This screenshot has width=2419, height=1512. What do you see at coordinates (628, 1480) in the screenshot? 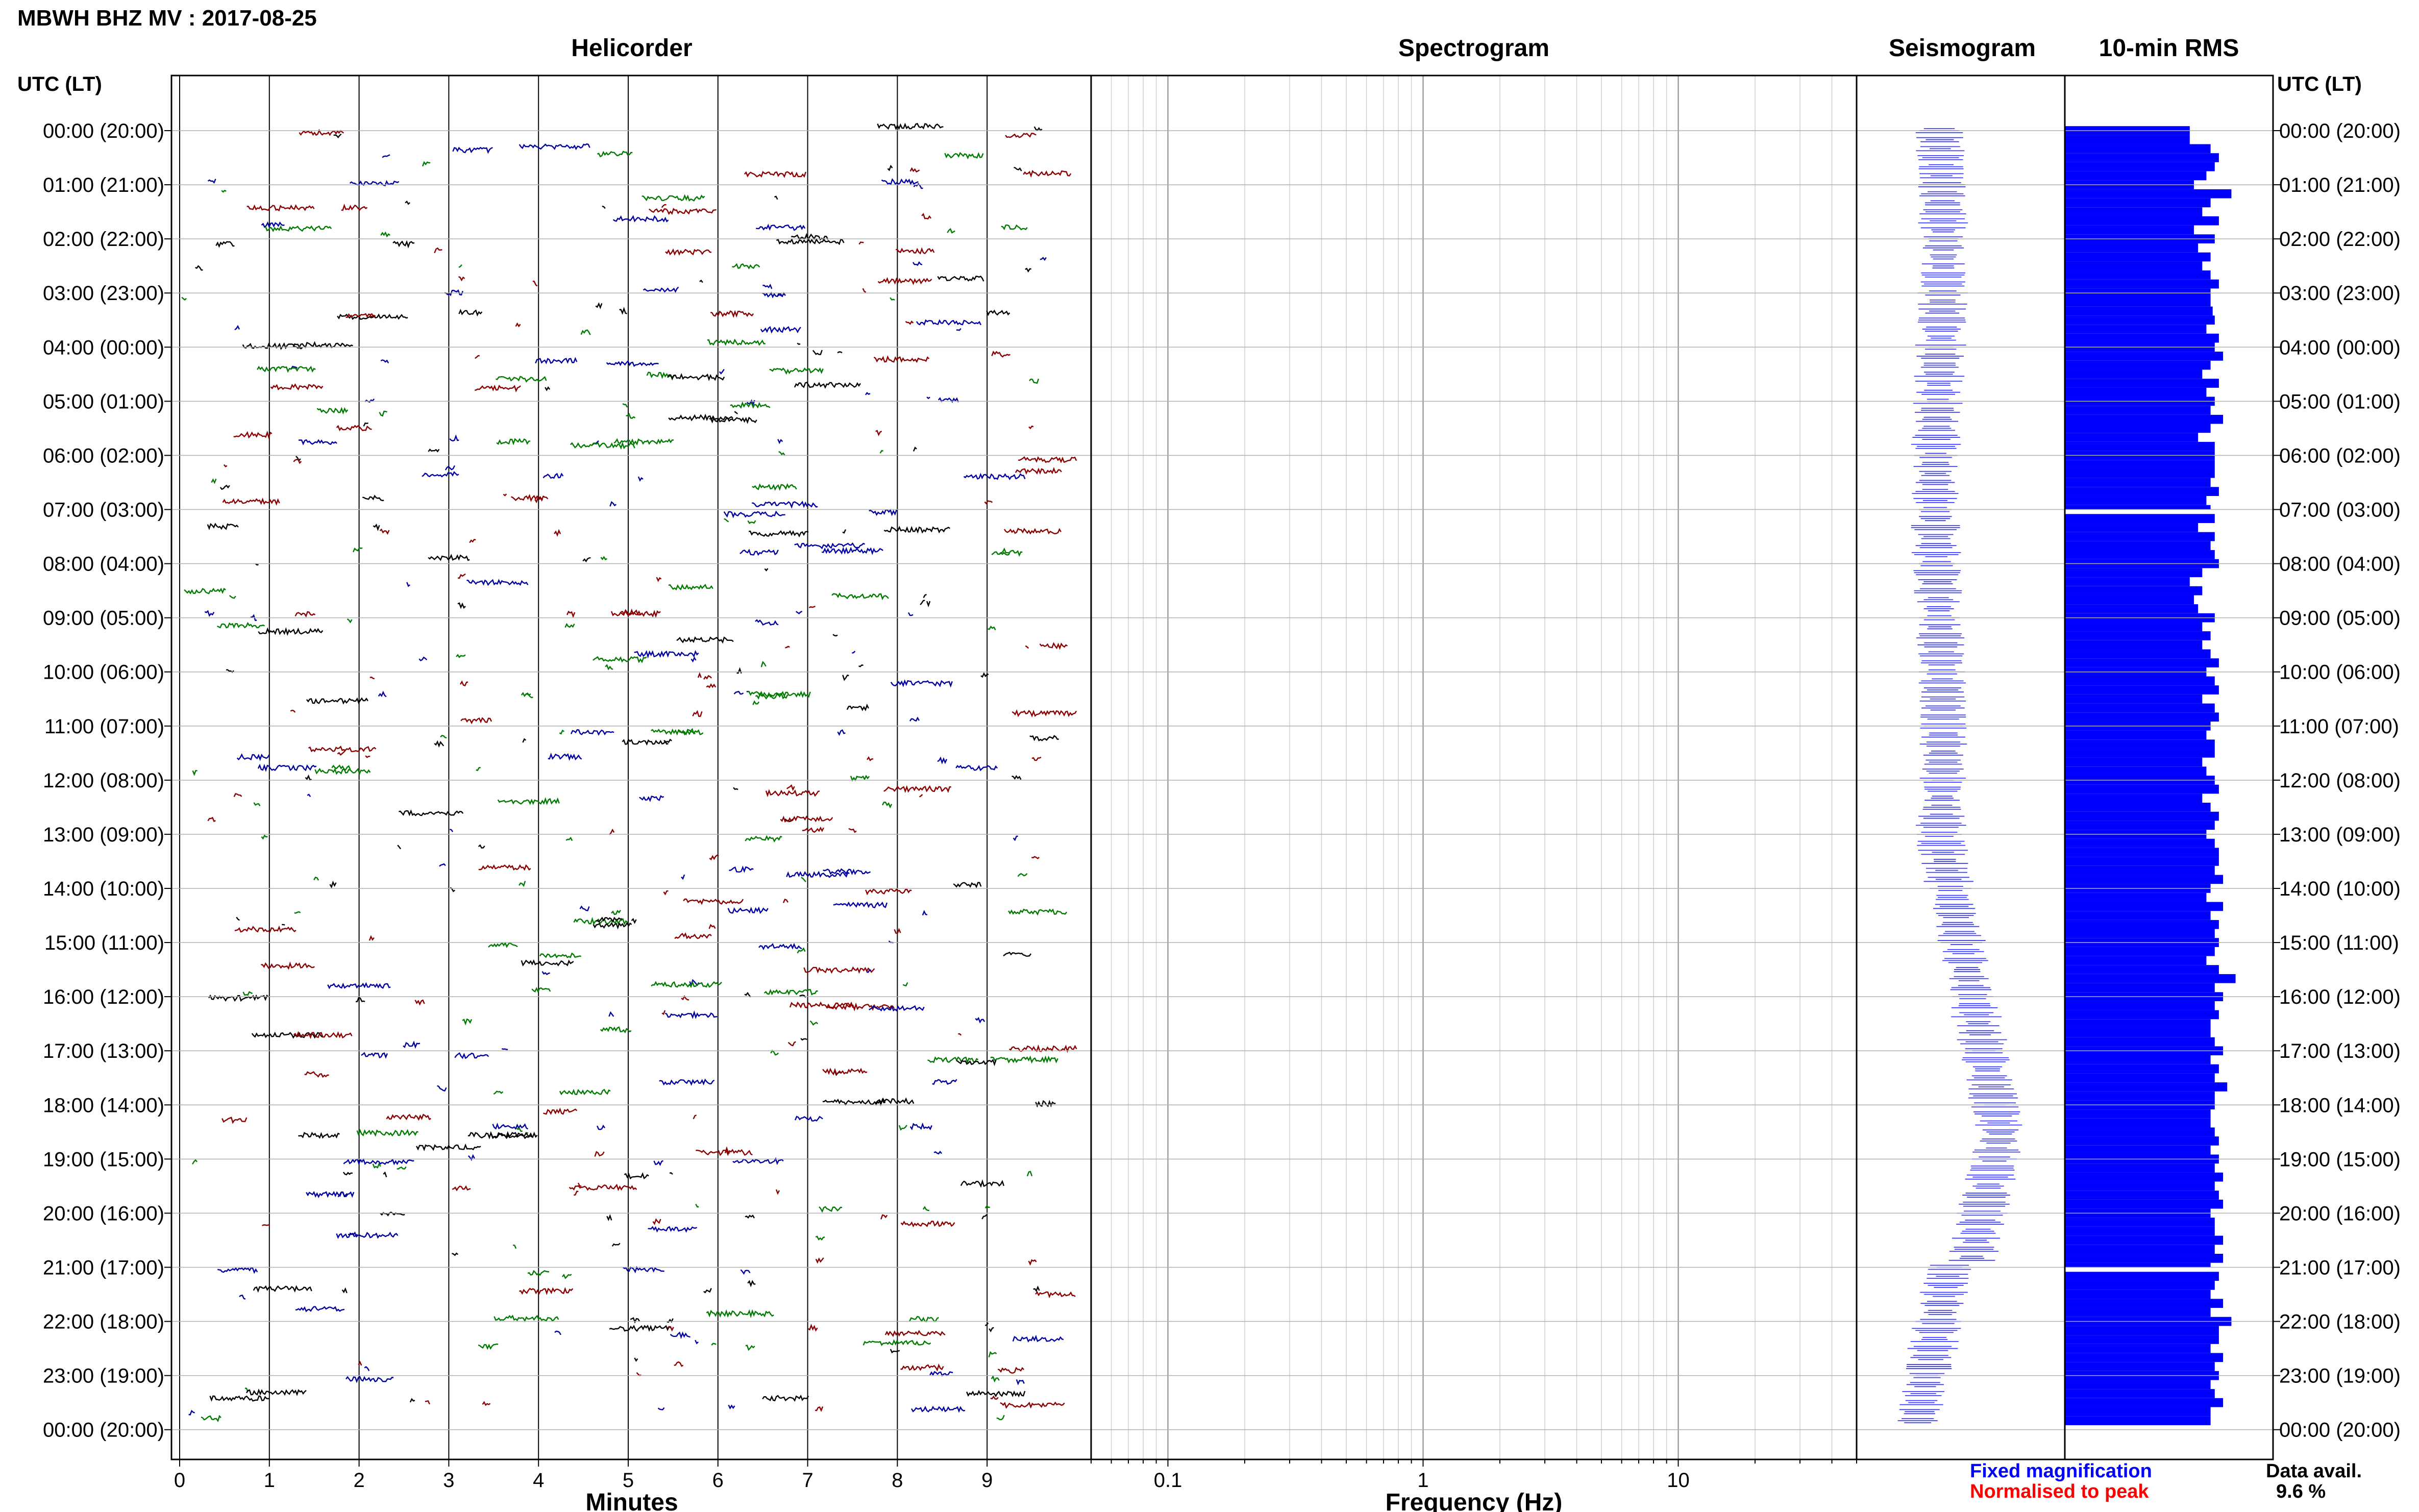
I see `minute-tick-label: 5` at bounding box center [628, 1480].